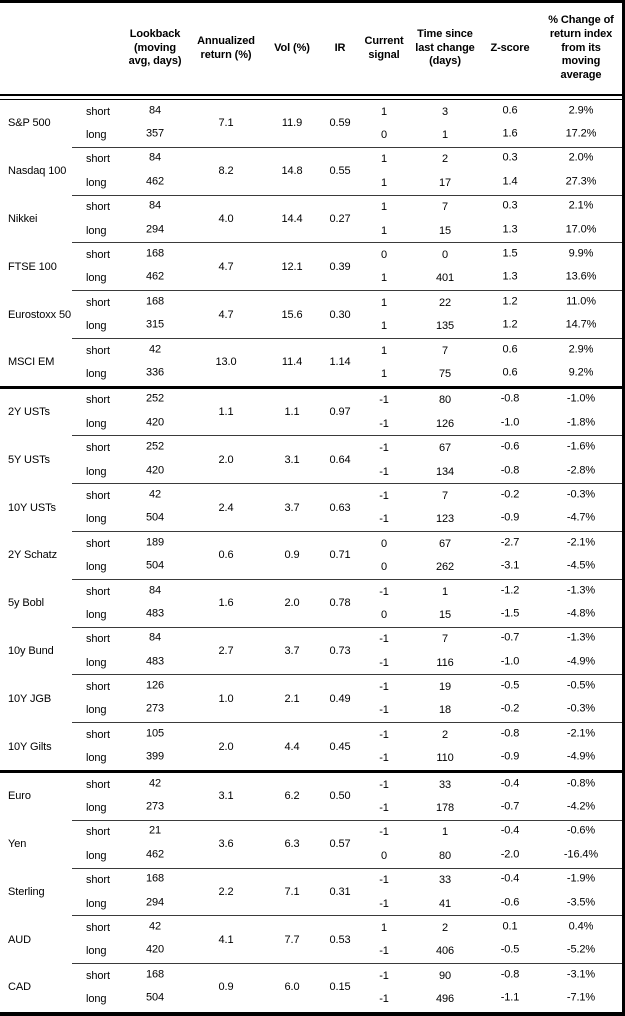 The width and height of the screenshot is (625, 1016). I want to click on signal-long: 0, so click(384, 855).